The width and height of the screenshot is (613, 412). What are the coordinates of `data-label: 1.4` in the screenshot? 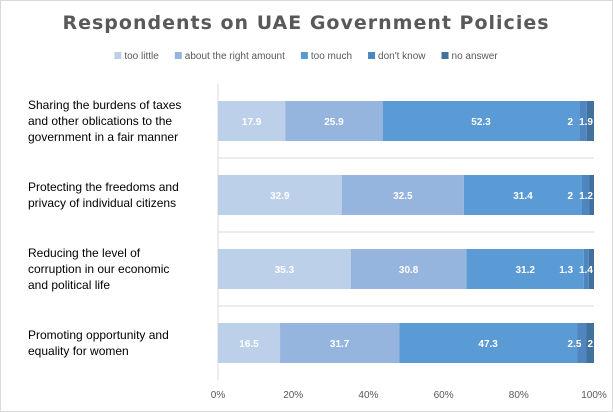 It's located at (586, 270).